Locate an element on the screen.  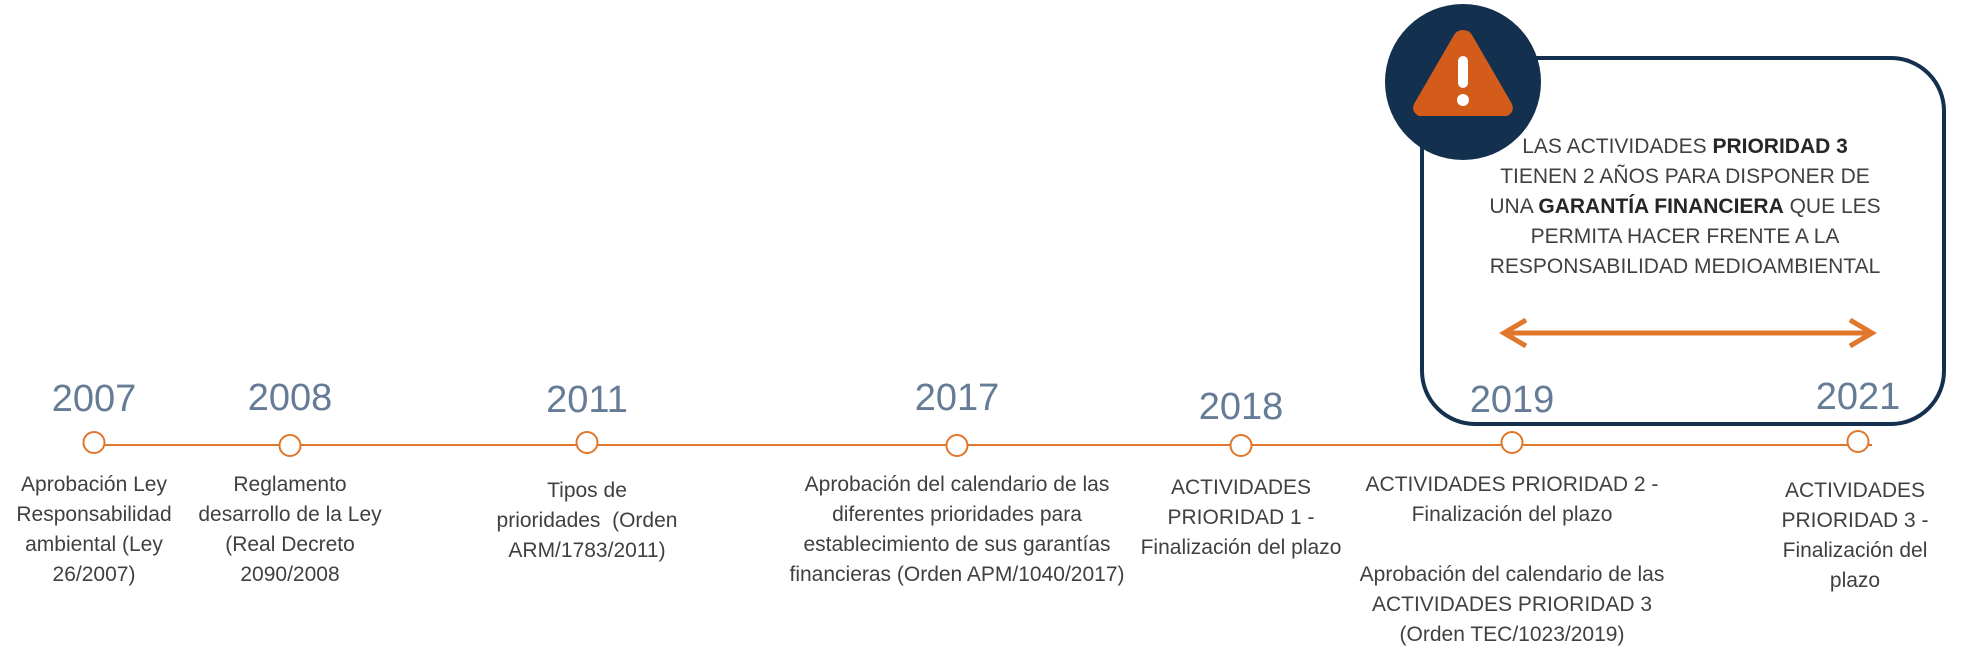
event-year: 2011 is located at coordinates (587, 400).